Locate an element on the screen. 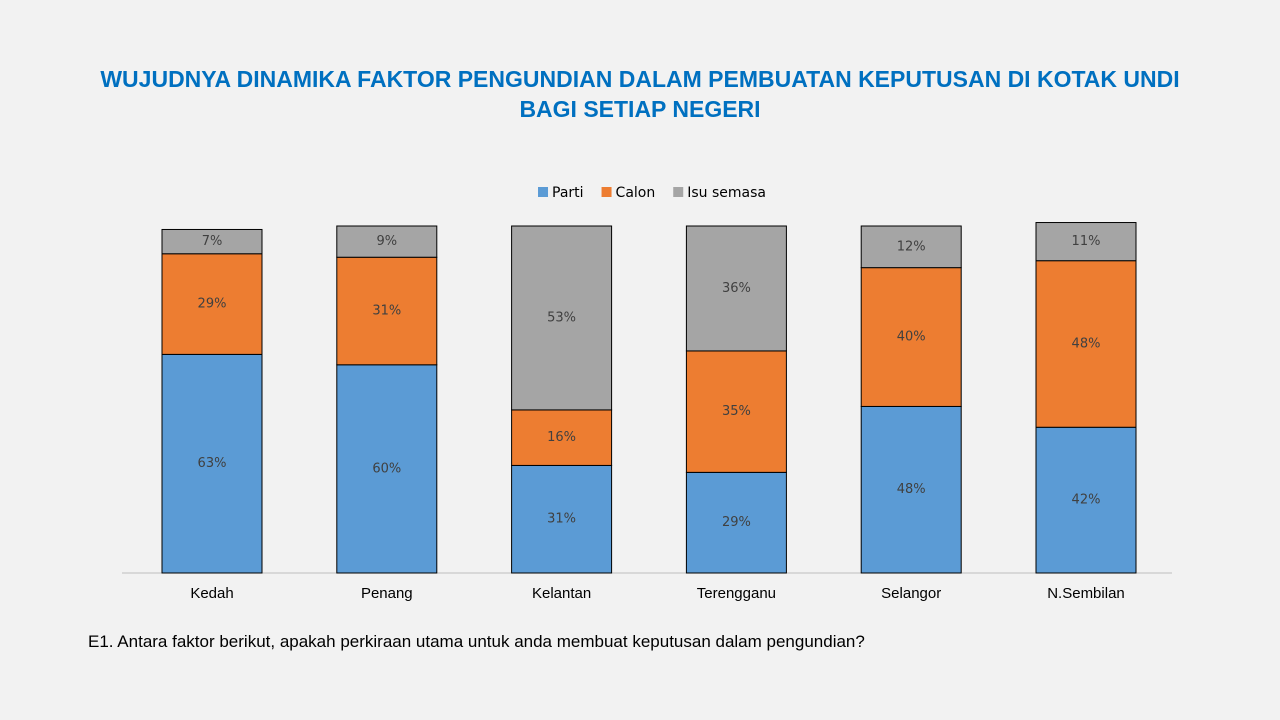  value-label: 42% is located at coordinates (1086, 500).